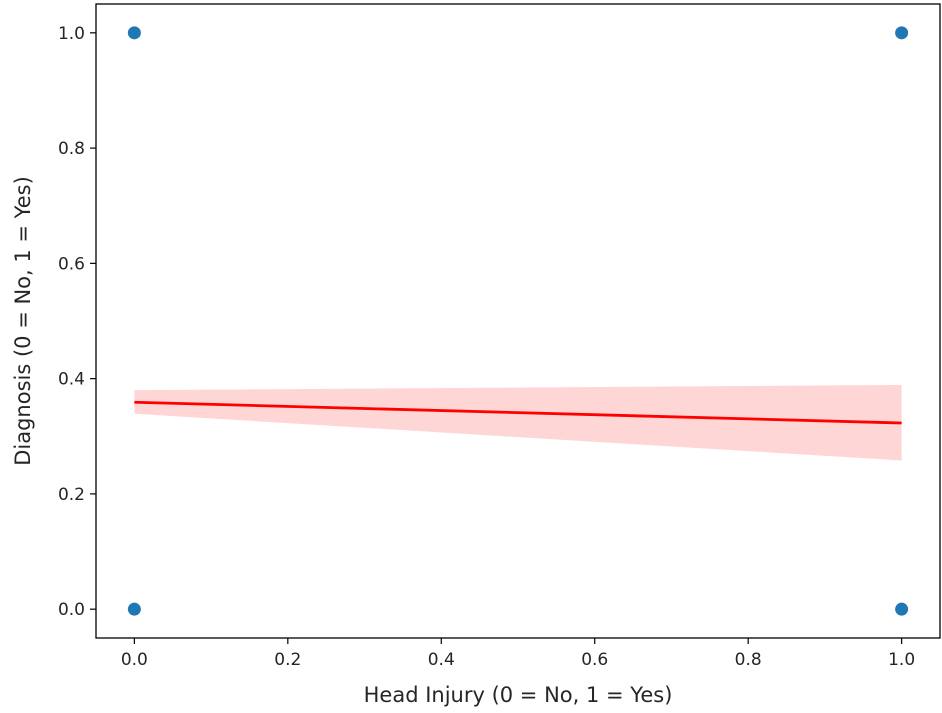 The height and width of the screenshot is (713, 942). Describe the element at coordinates (71, 610) in the screenshot. I see `y-tick-label: 0.0` at that location.